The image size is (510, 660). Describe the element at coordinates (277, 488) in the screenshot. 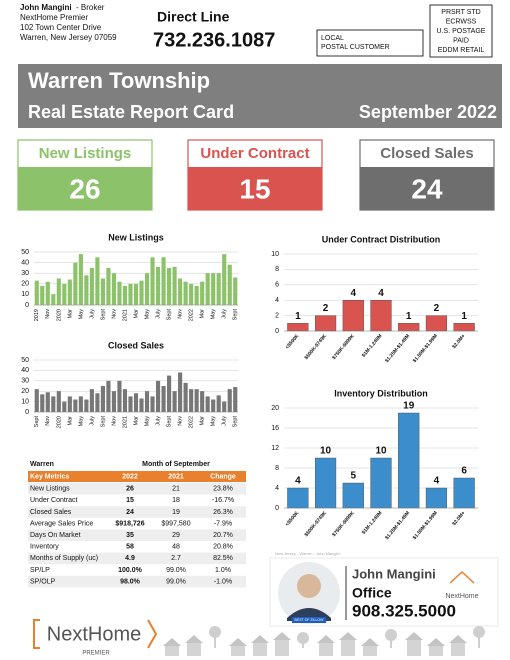

I see `y-tick-label: 4` at that location.